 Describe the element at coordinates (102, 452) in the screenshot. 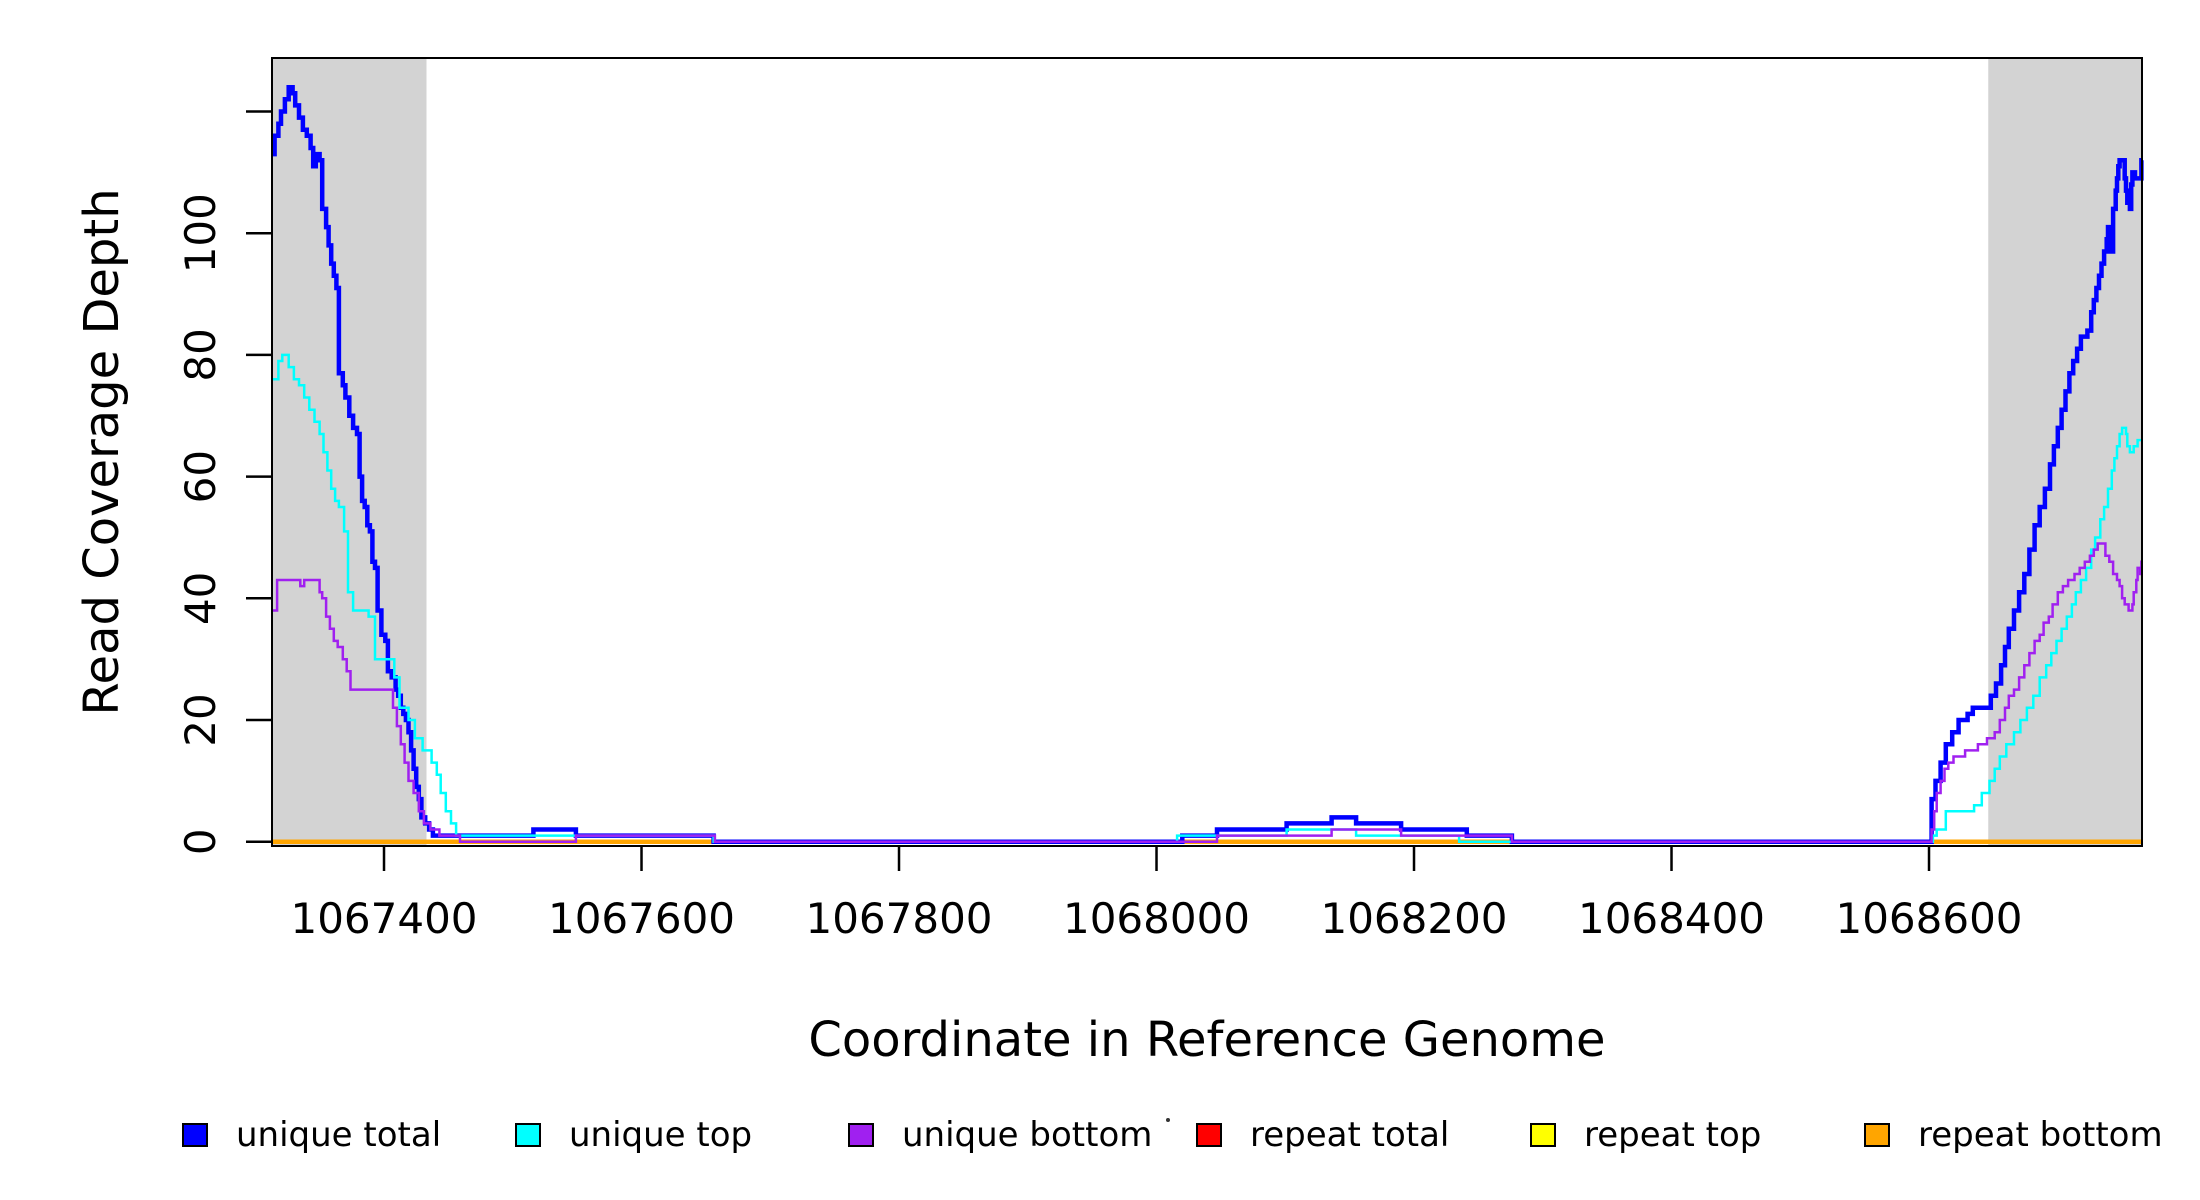

I see `y-axis-title: Read Coverage Depth` at that location.